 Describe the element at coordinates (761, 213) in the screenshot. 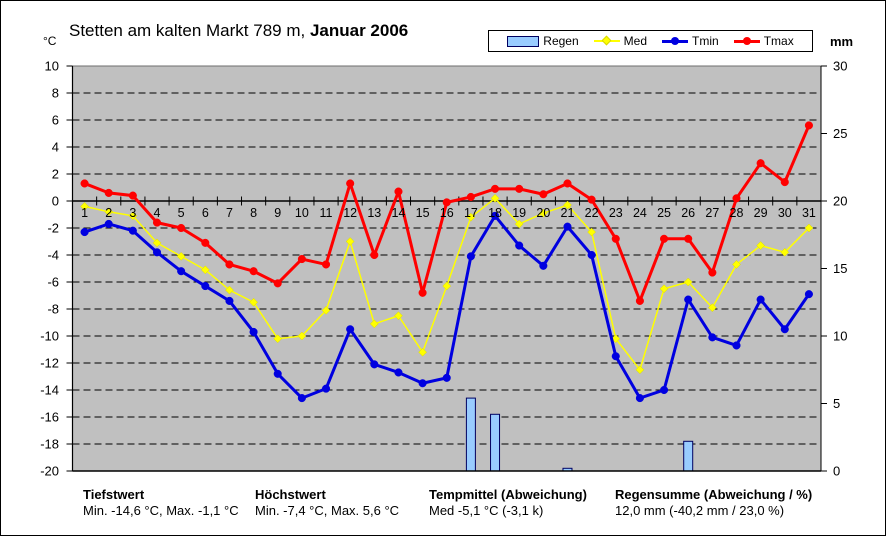

I see `svg-text: 29` at that location.